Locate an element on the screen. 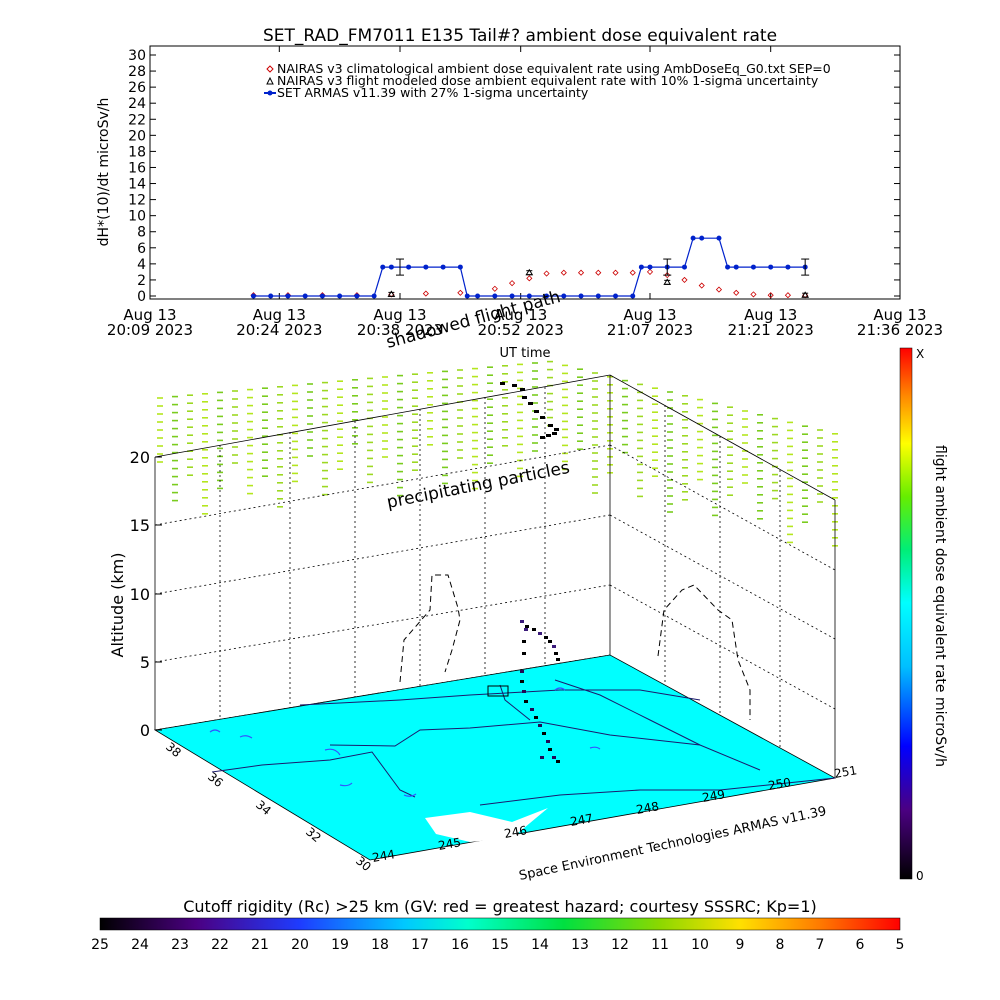  x-tick-time: 20:09 2023 is located at coordinates (150, 330).